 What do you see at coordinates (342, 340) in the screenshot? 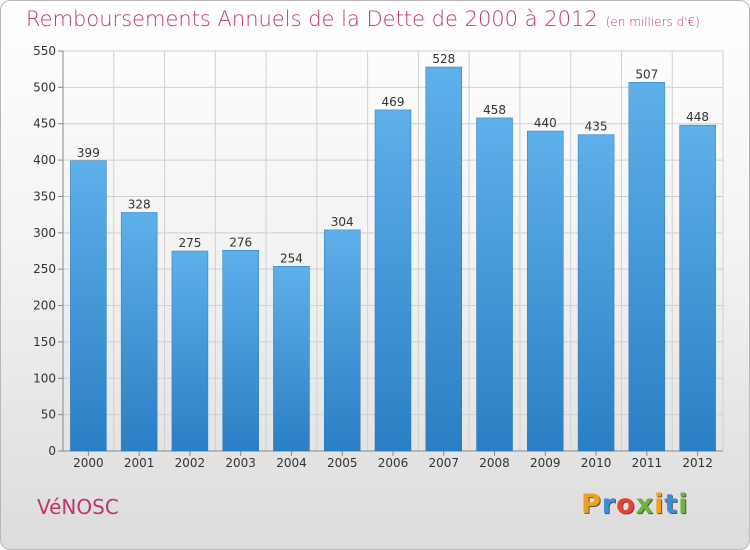
I see `bar-2005` at bounding box center [342, 340].